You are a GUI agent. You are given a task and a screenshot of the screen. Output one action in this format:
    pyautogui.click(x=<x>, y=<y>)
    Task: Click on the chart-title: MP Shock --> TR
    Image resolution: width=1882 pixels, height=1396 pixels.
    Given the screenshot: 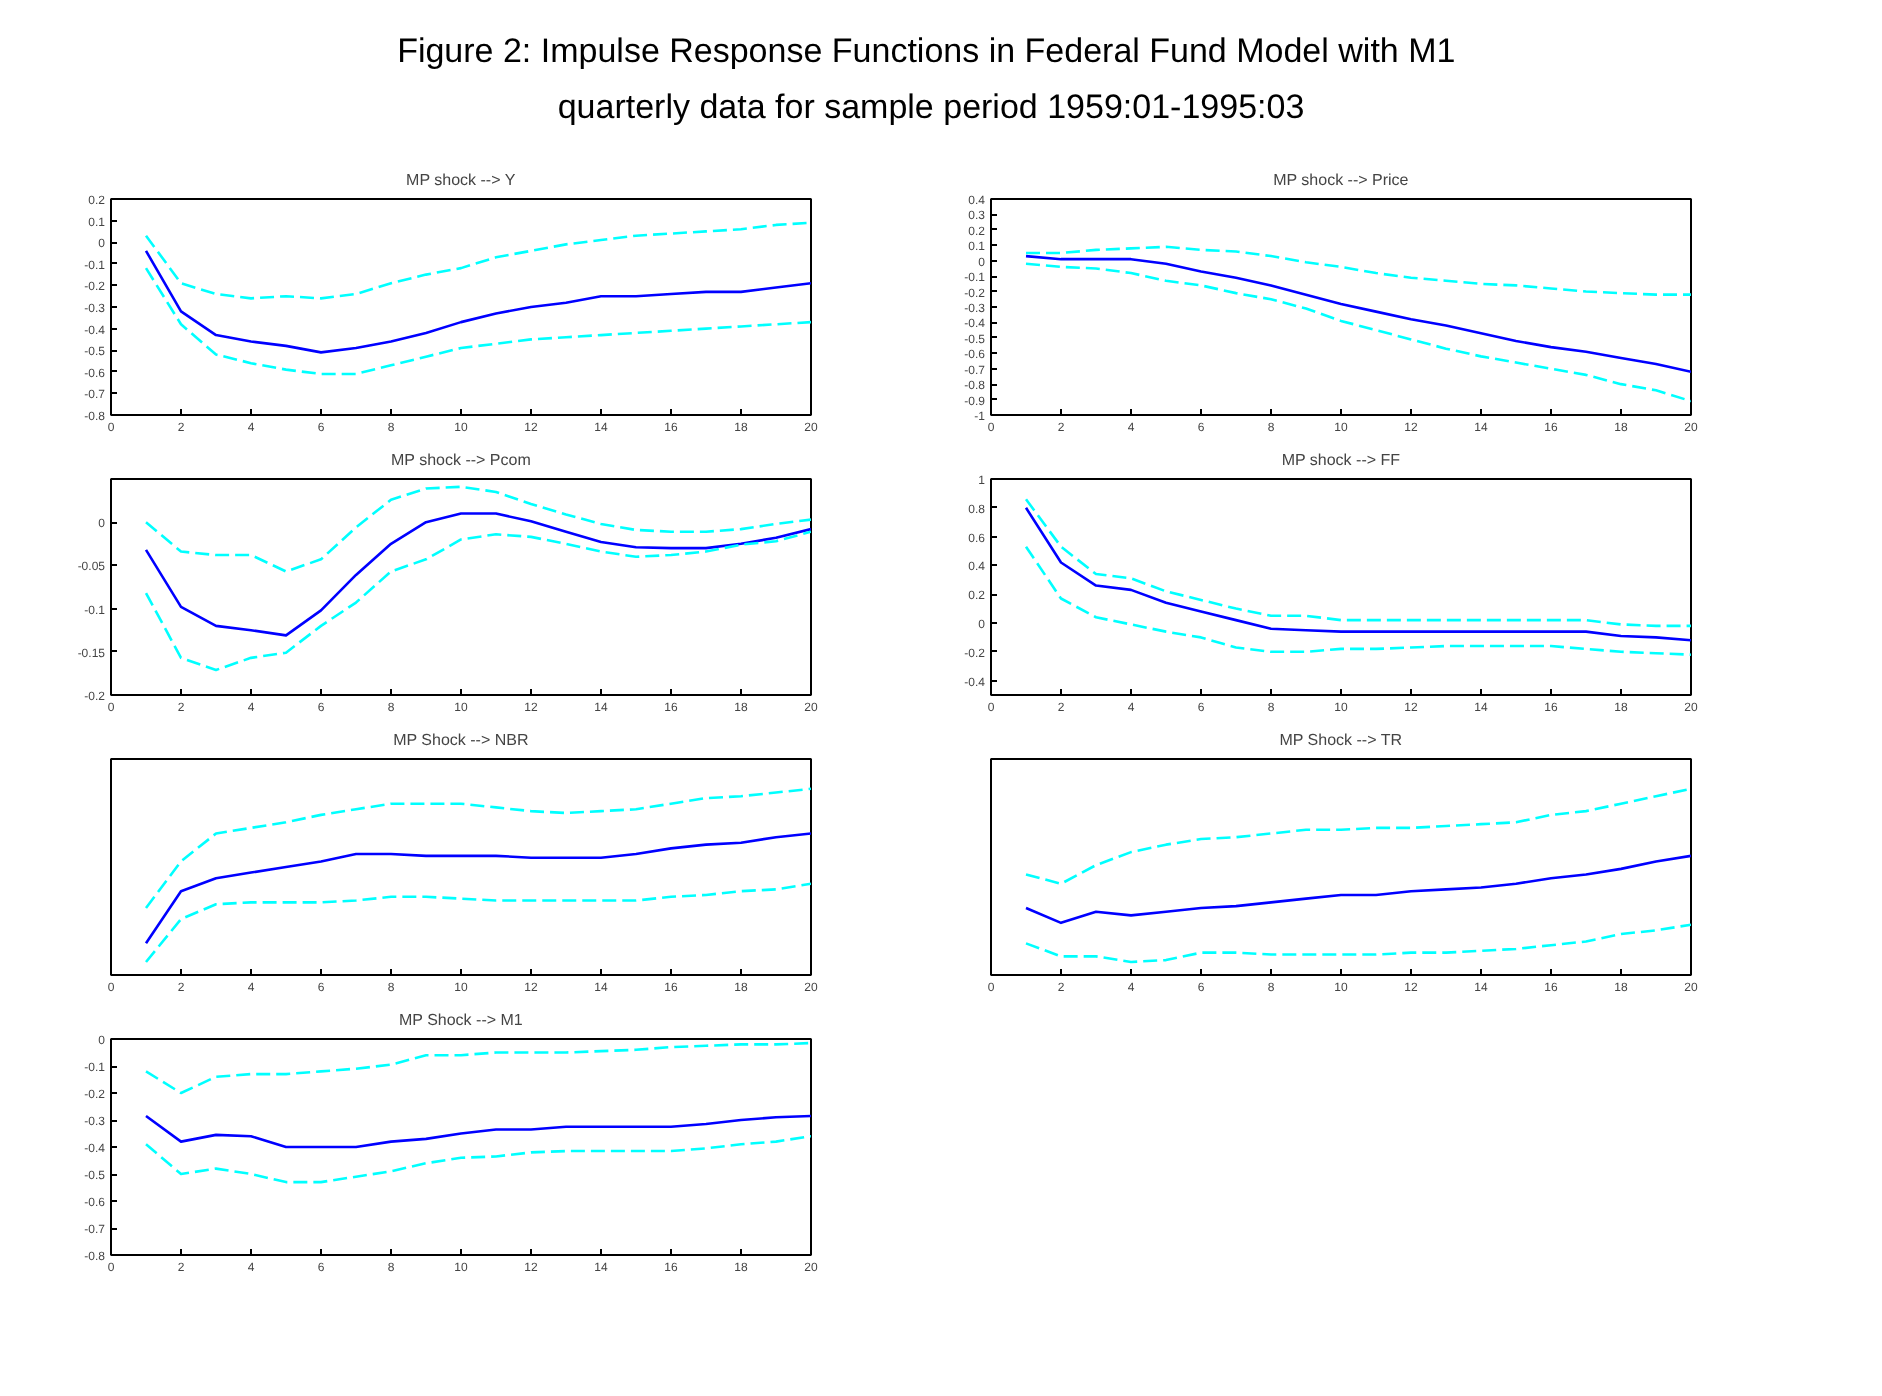 What is the action you would take?
    pyautogui.click(x=1341, y=740)
    